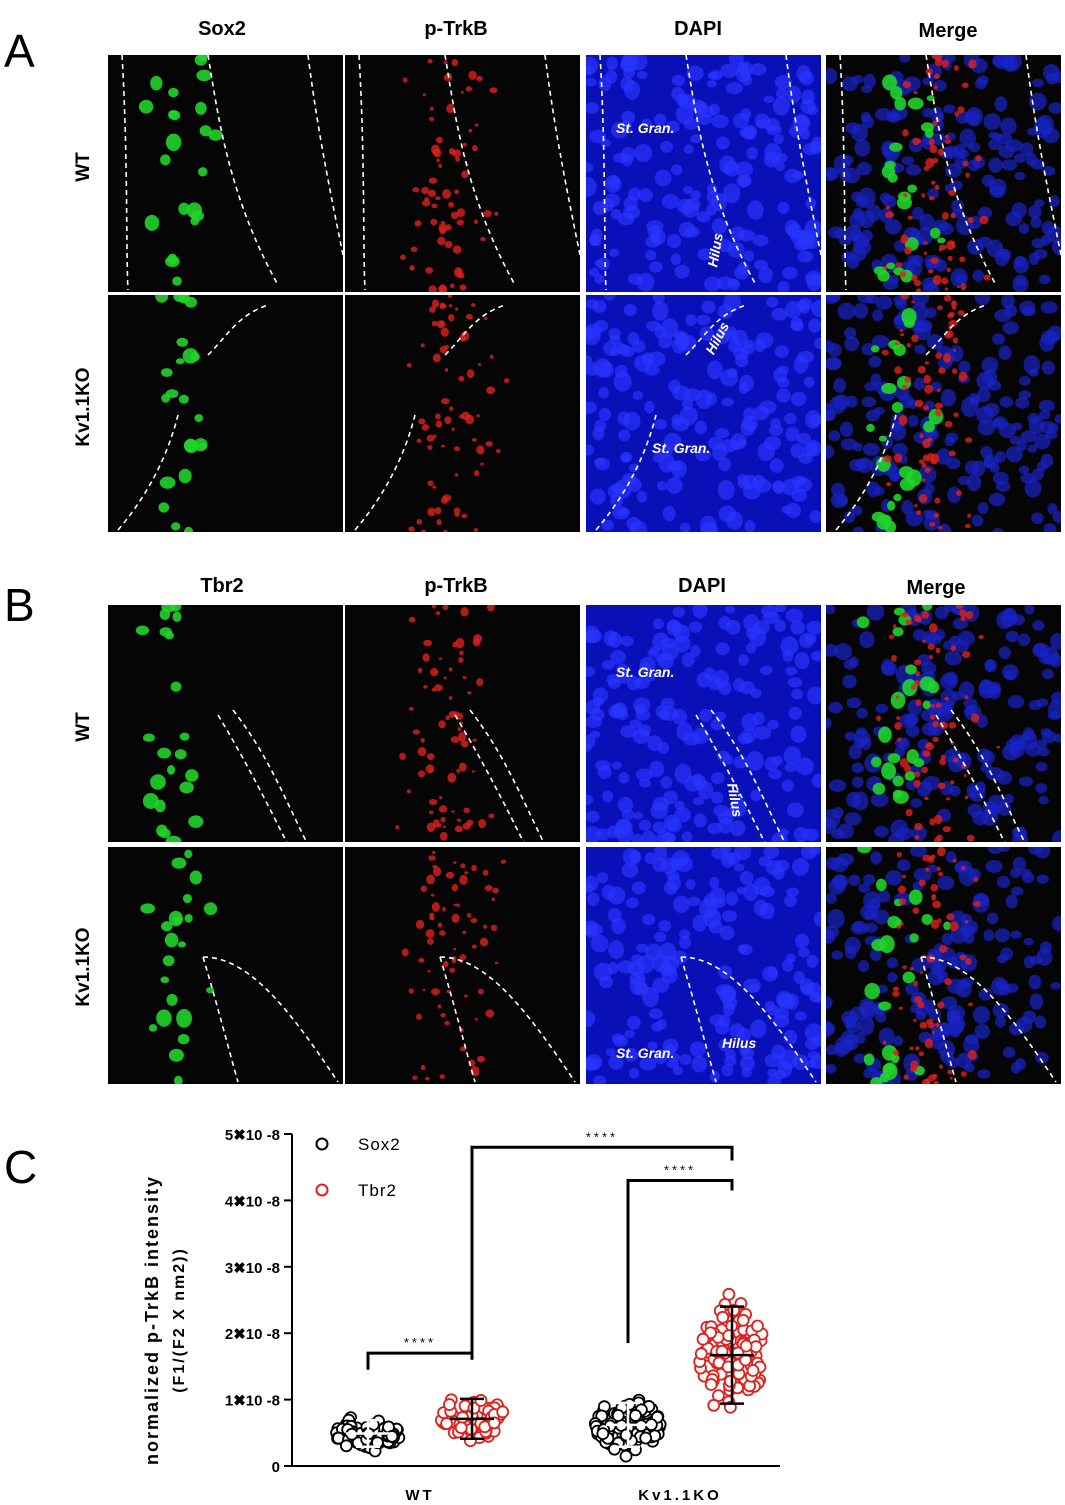  Describe the element at coordinates (681, 448) in the screenshot. I see `panel-a-st-gran-label-2: St. Gran.` at that location.